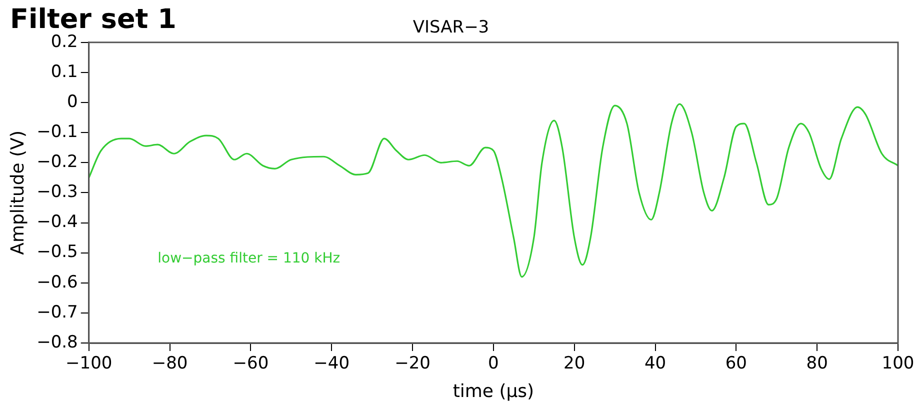 The height and width of the screenshot is (409, 920). What do you see at coordinates (89, 364) in the screenshot?
I see `x-tick-label: −100` at bounding box center [89, 364].